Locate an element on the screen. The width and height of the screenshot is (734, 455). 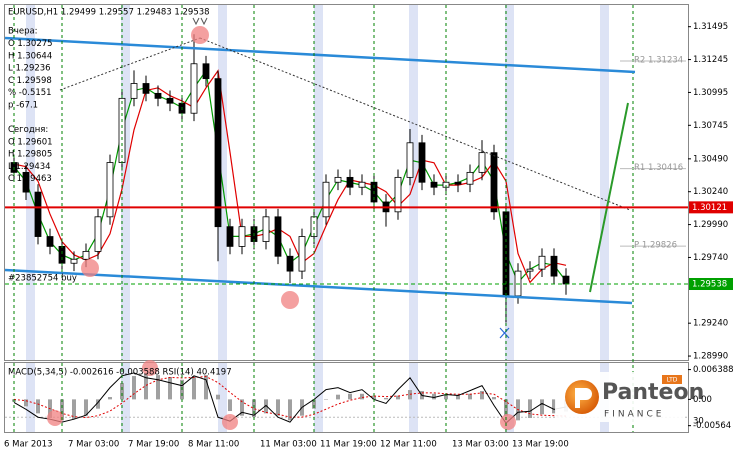
price-tag-label: 1.29538 is located at coordinates (709, 285).